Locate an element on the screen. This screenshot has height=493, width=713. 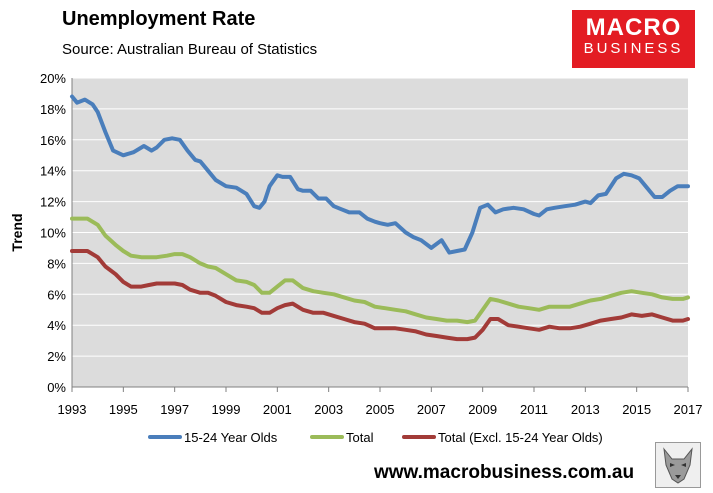
y-tick-label: 0% is located at coordinates (56, 387).